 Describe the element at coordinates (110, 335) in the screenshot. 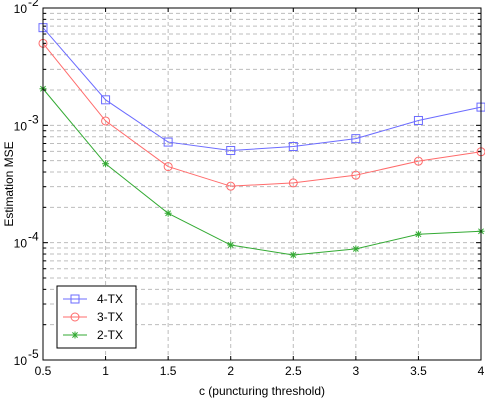

I see `legend-label-2-tx: 2-TX` at that location.